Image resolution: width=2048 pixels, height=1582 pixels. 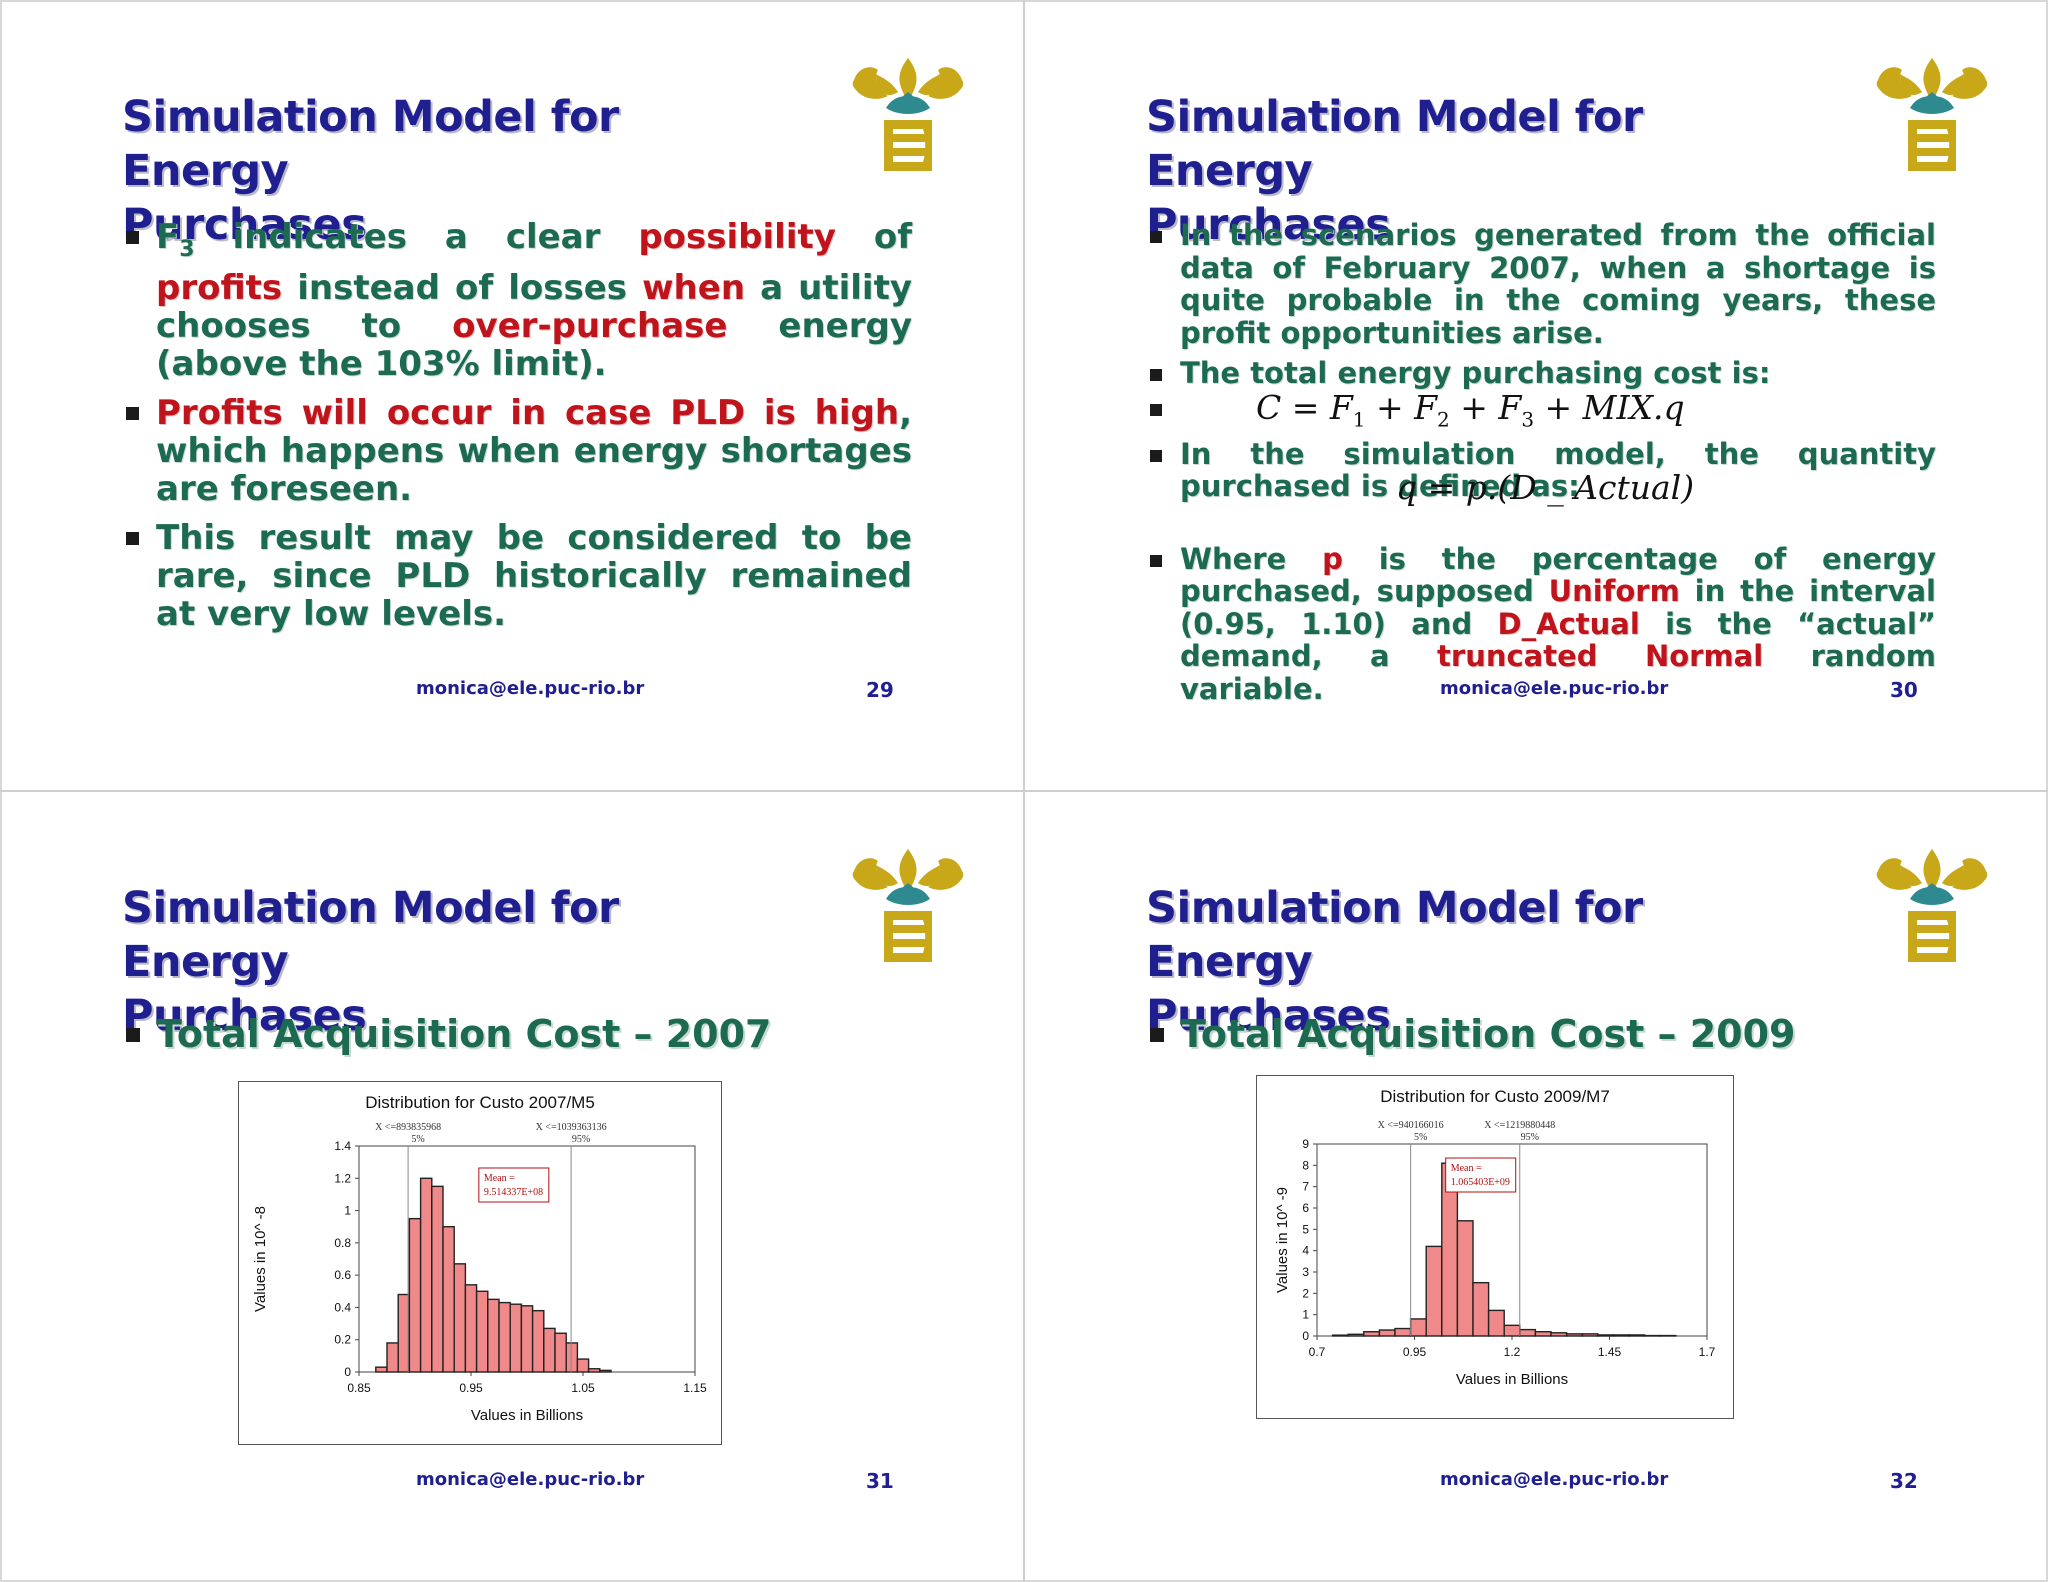 What do you see at coordinates (1512, 1379) in the screenshot?
I see `x-axis-label: Values in Billions` at bounding box center [1512, 1379].